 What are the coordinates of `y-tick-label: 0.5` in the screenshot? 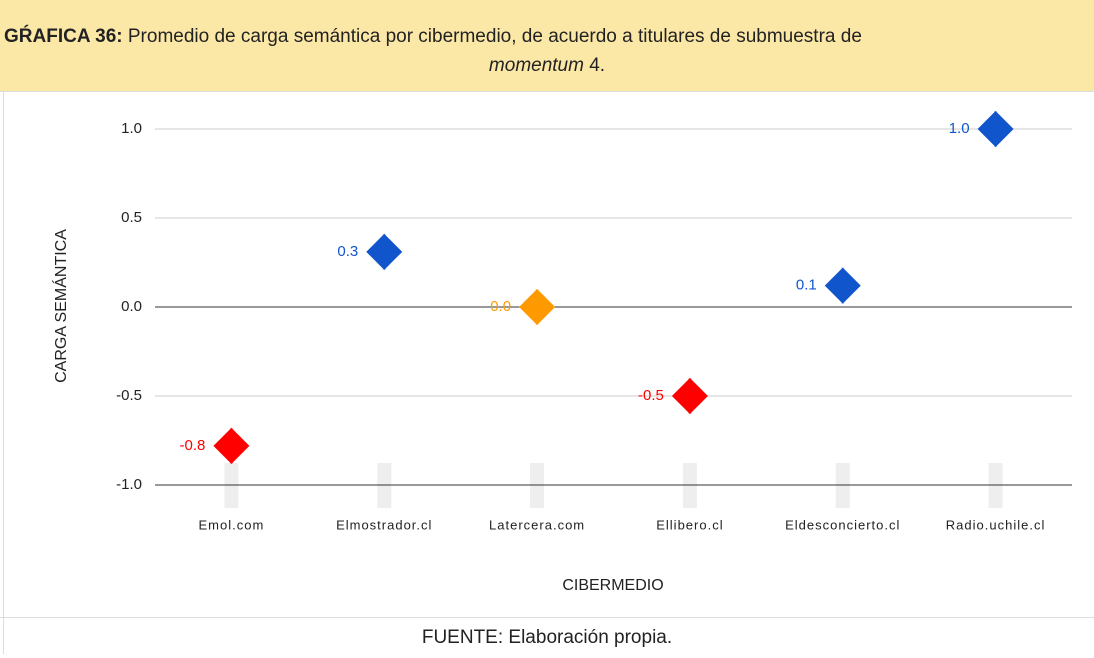 It's located at (131, 217).